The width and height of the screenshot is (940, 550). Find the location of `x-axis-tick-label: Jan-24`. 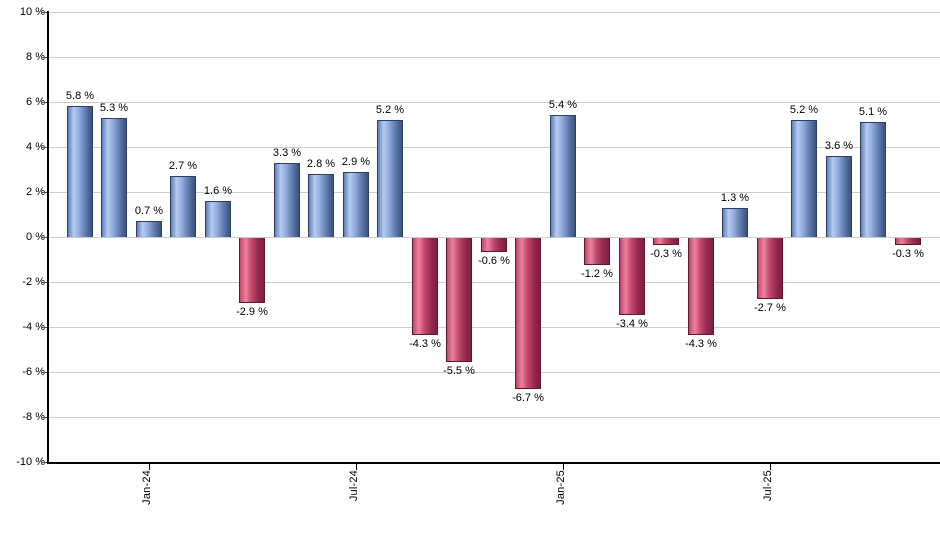

x-axis-tick-label: Jan-24 is located at coordinates (147, 487).